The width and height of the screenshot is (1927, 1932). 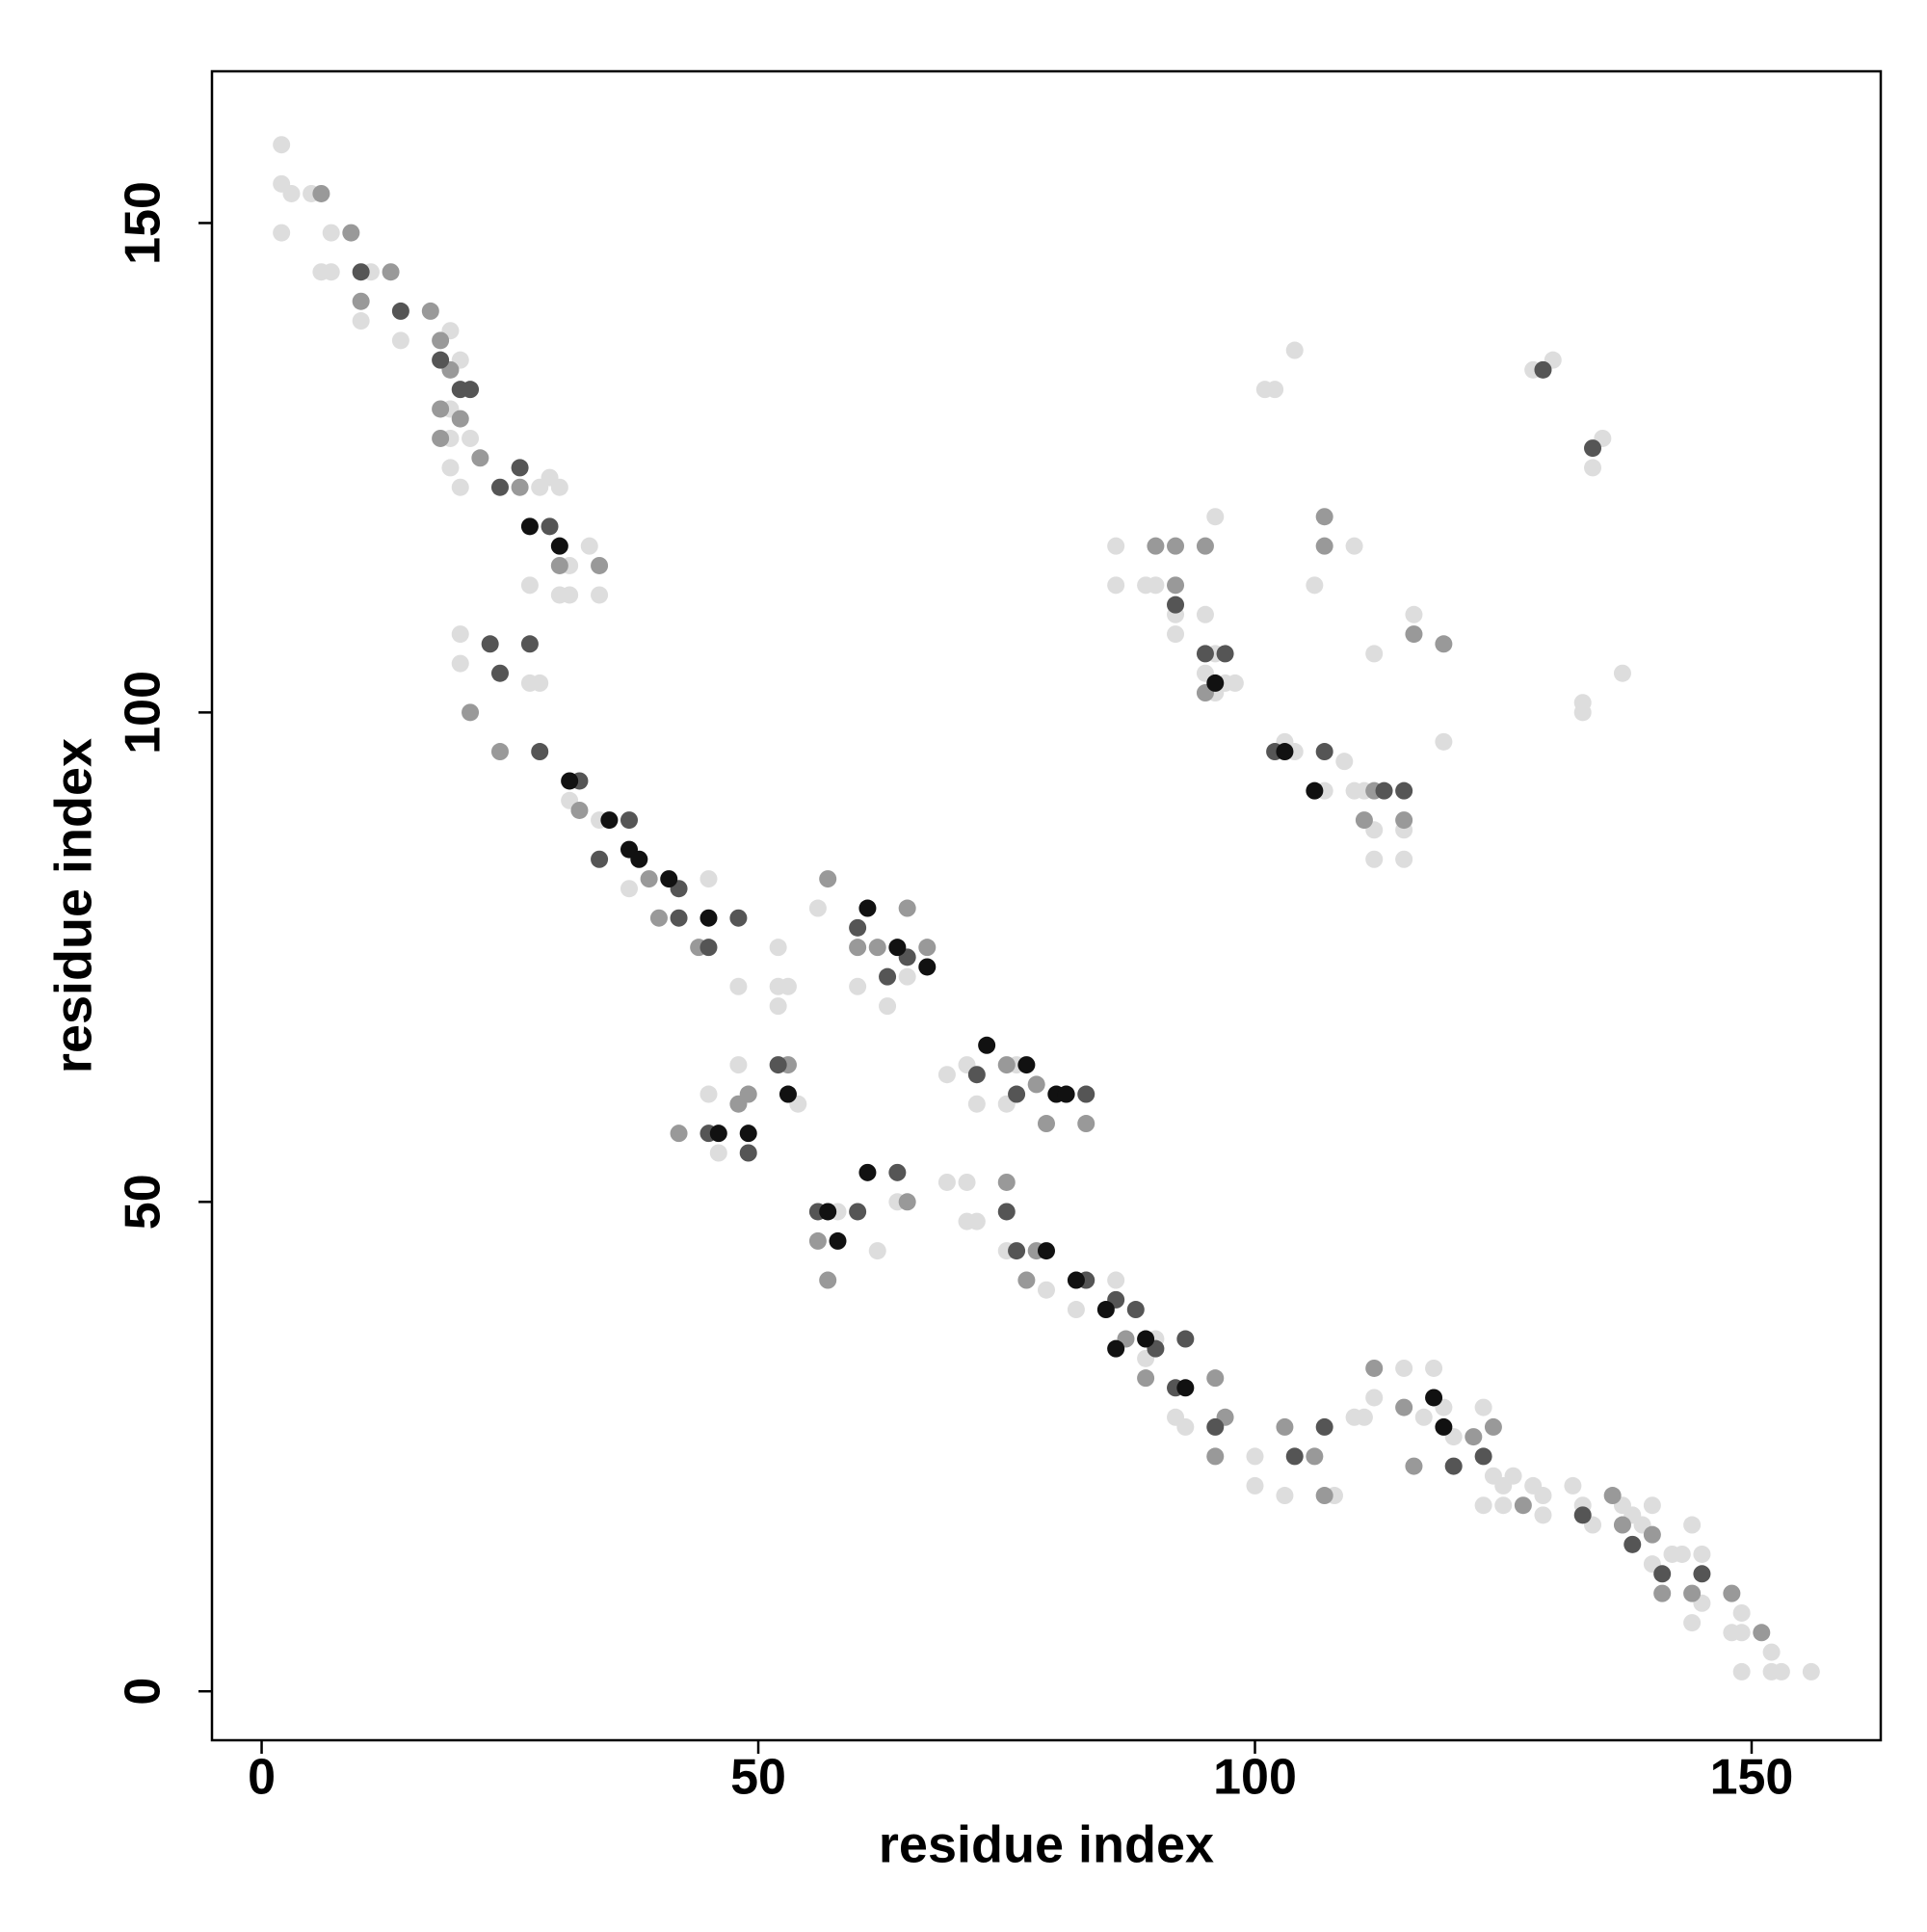 What do you see at coordinates (1752, 1778) in the screenshot?
I see `x-tick-label: 150` at bounding box center [1752, 1778].